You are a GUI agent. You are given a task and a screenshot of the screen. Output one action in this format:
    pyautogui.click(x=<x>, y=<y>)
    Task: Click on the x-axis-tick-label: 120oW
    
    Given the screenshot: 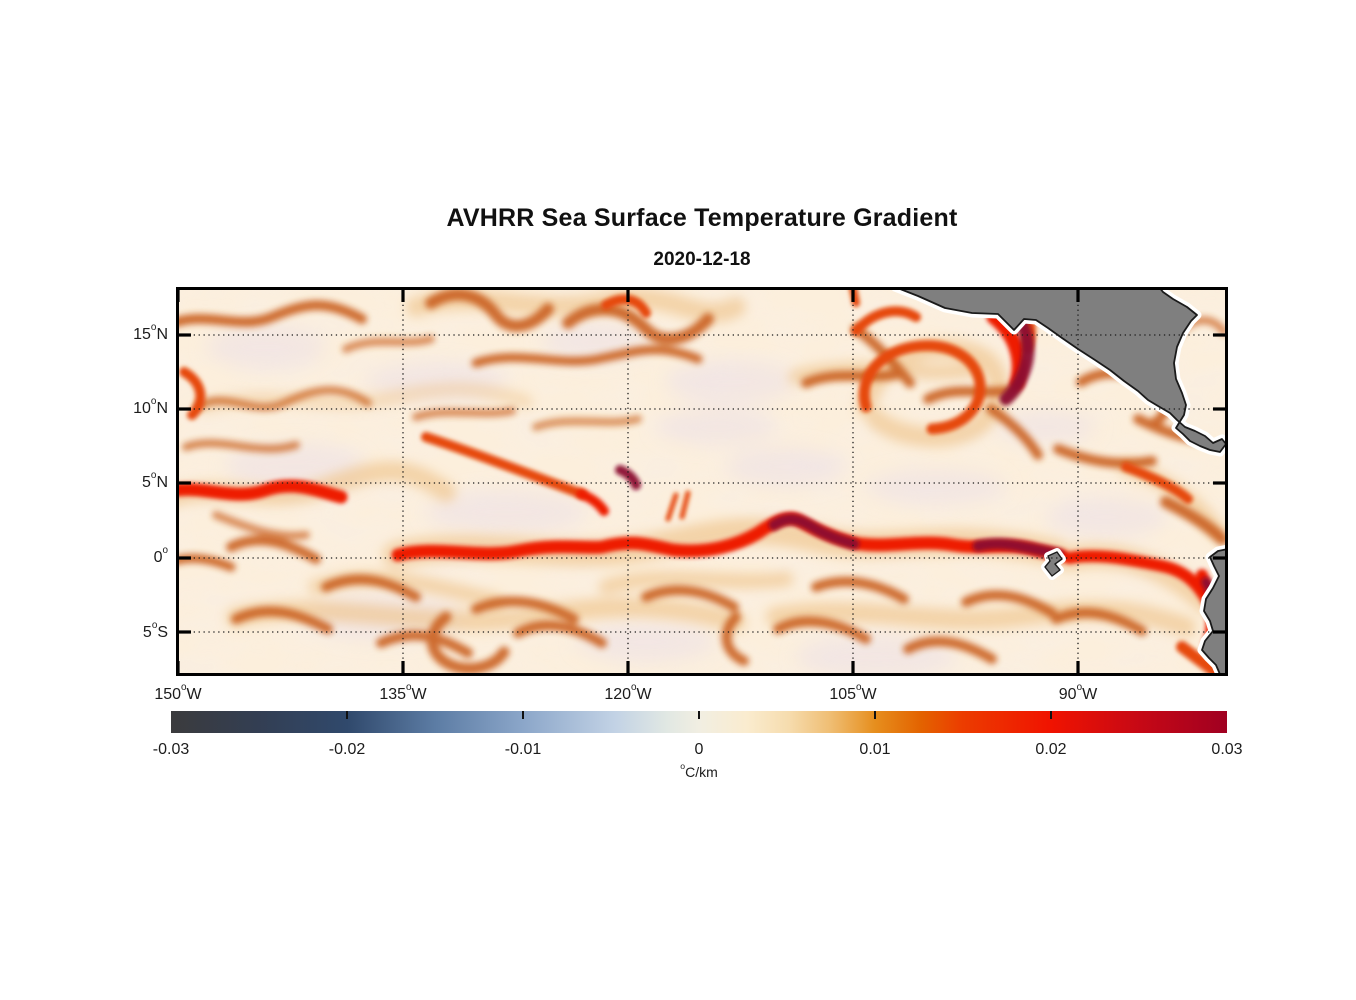 What is the action you would take?
    pyautogui.click(x=628, y=692)
    